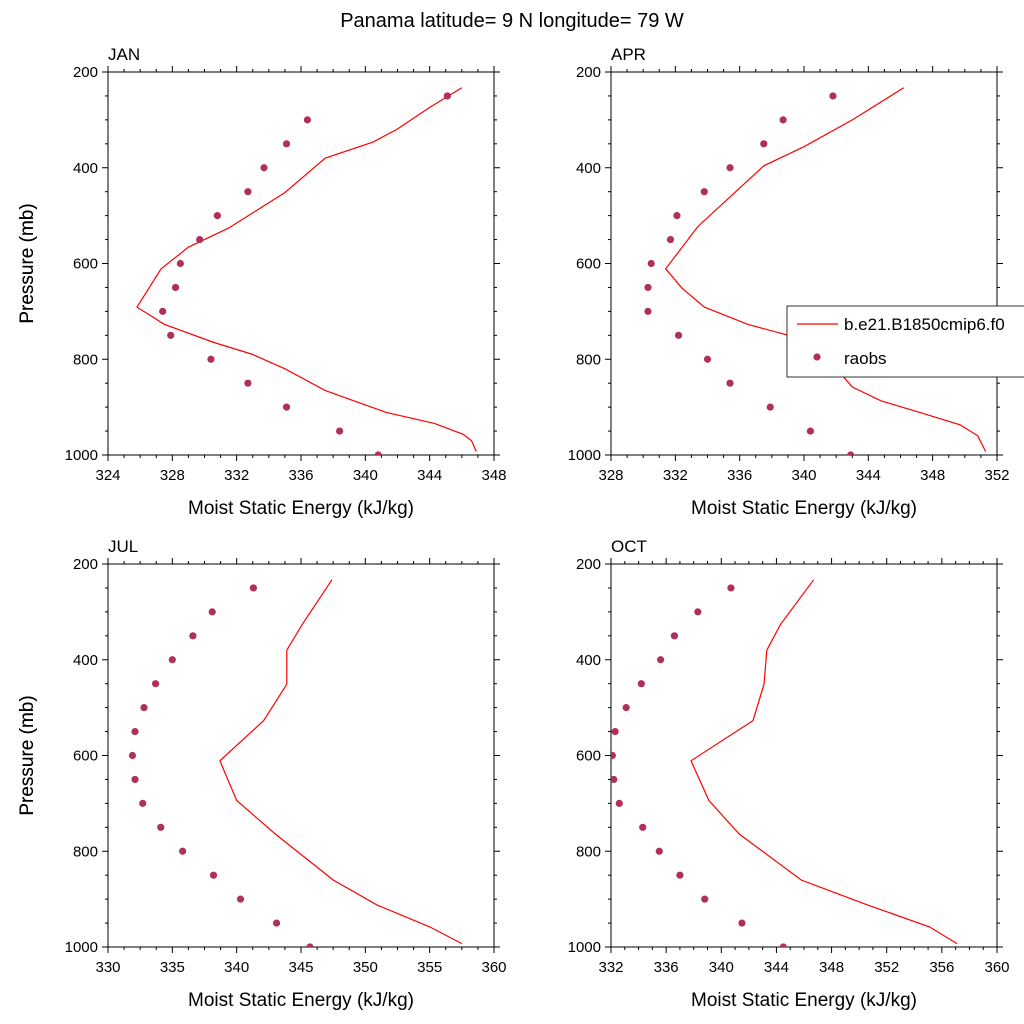  Describe the element at coordinates (300, 967) in the screenshot. I see `x-tick-label: 345` at that location.